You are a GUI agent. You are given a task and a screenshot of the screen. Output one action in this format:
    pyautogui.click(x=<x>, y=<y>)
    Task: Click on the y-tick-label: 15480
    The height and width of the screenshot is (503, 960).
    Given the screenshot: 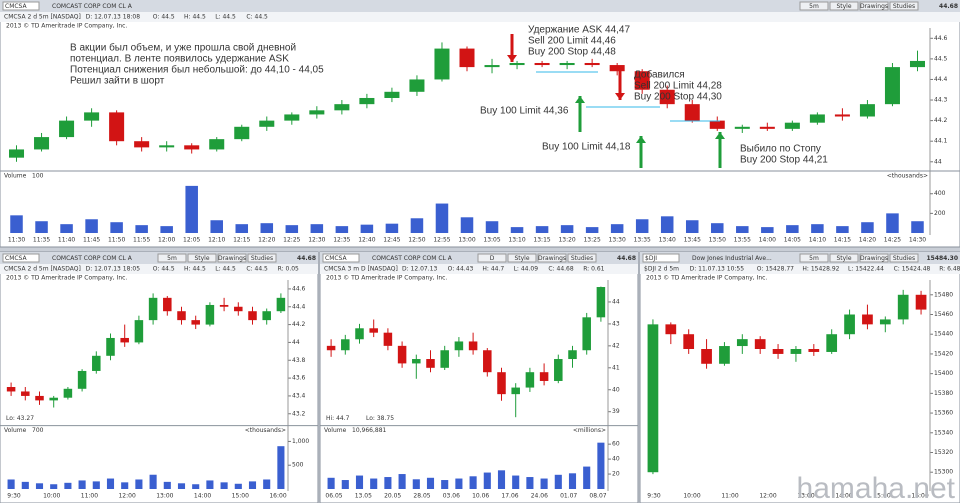 What is the action you would take?
    pyautogui.click(x=943, y=294)
    